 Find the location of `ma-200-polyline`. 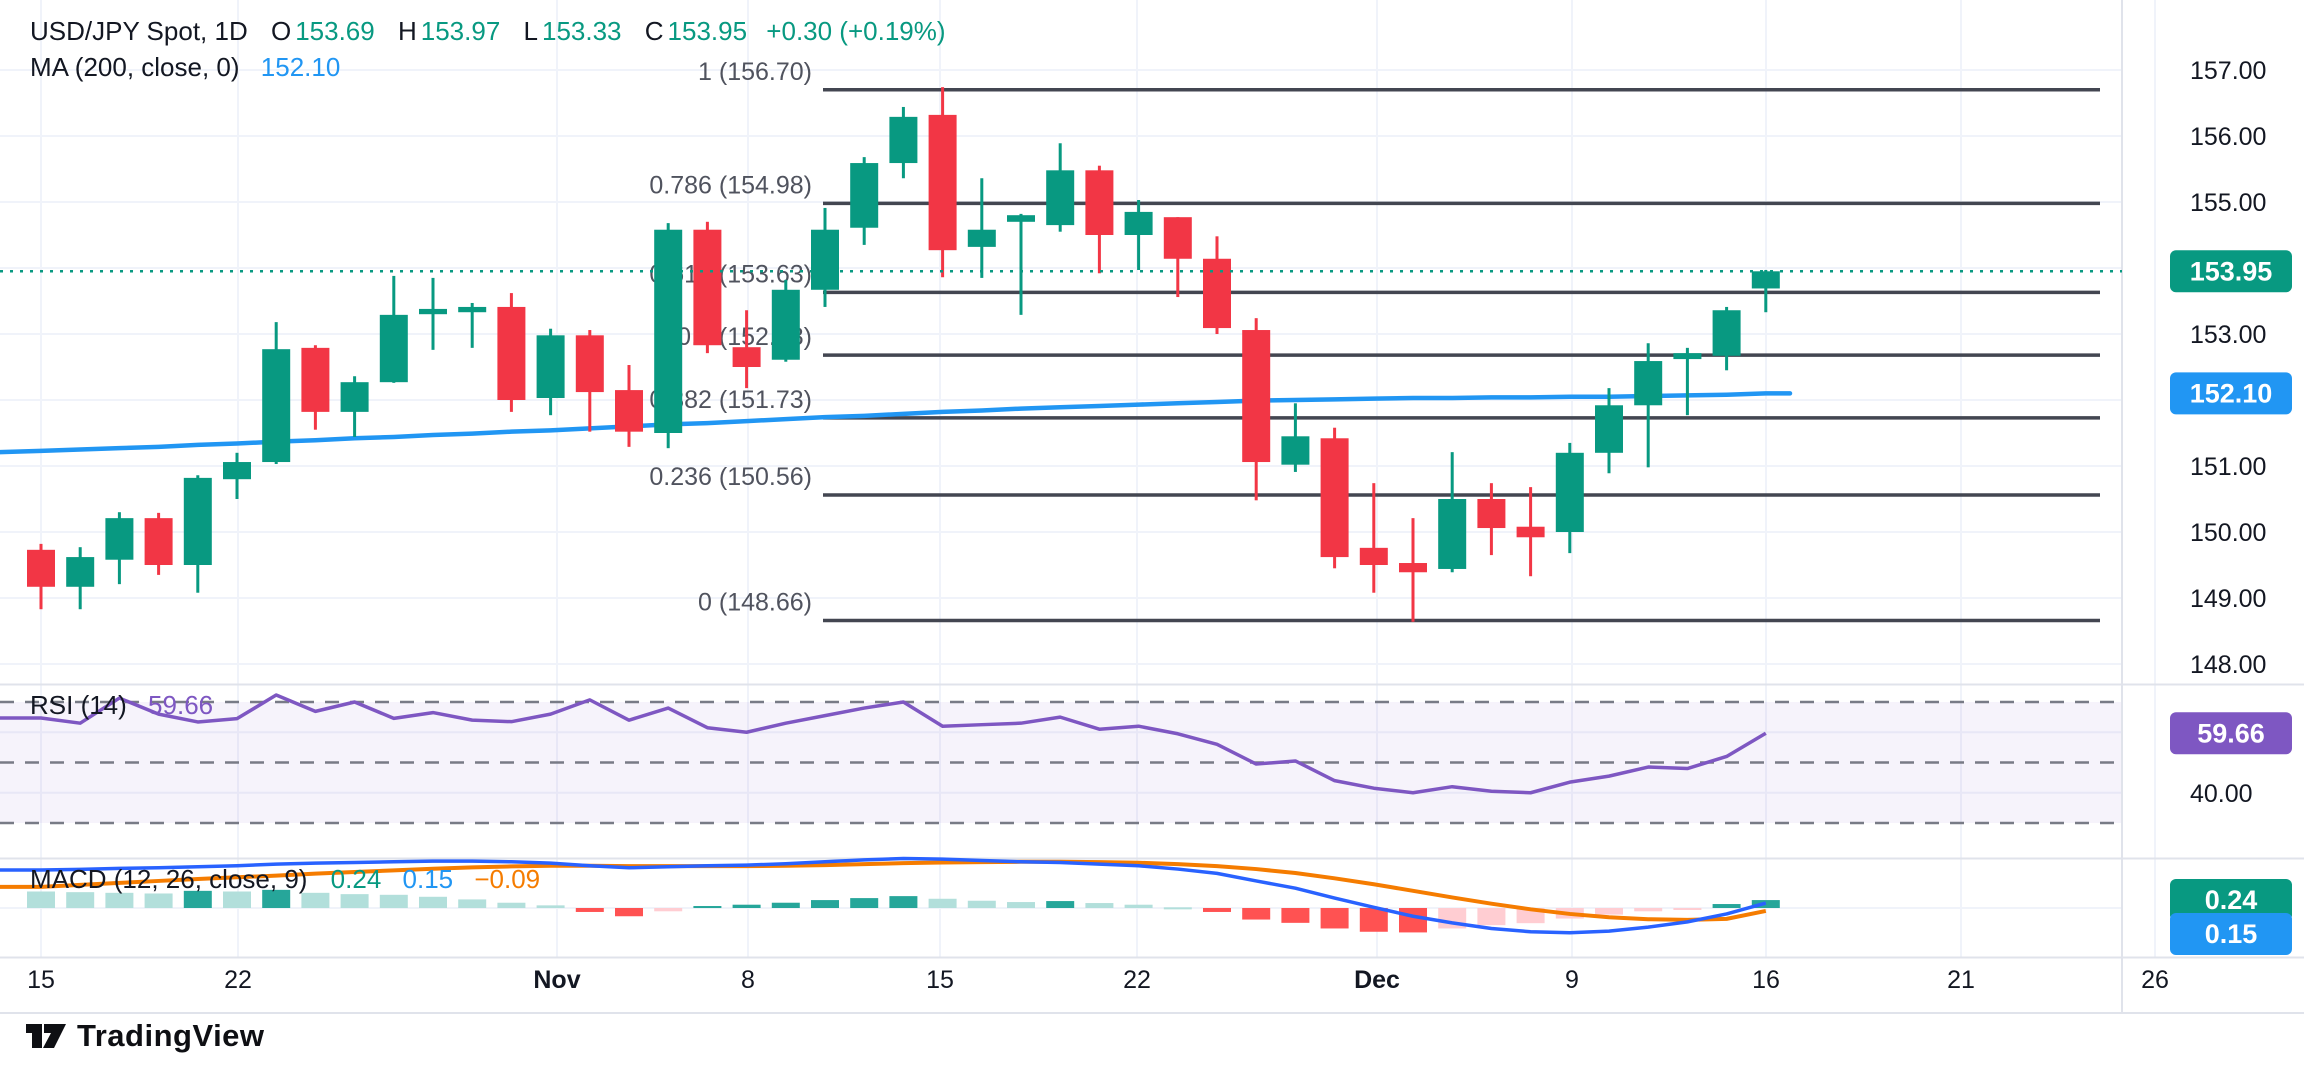

ma-200-polyline is located at coordinates (896, 423).